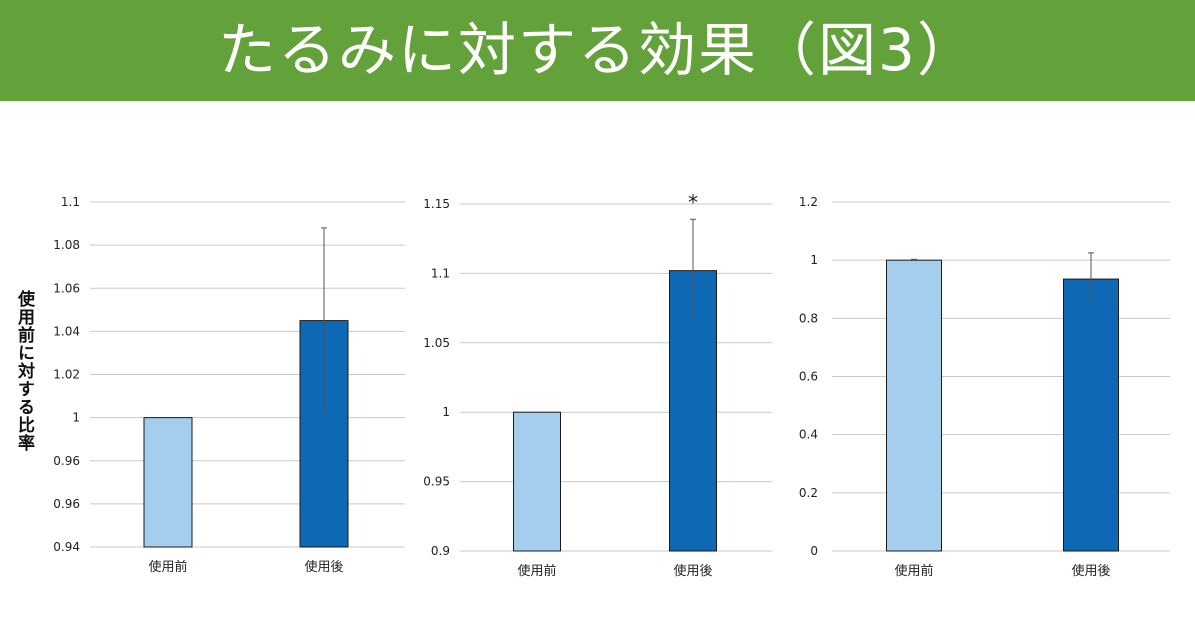  I want to click on y-tick-label: 0.94, so click(66, 547).